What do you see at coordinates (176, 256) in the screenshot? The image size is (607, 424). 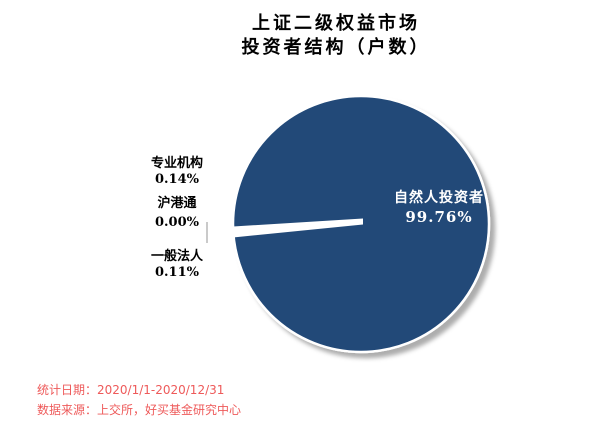 I see `label-general-legal-person-name: 一般法人` at bounding box center [176, 256].